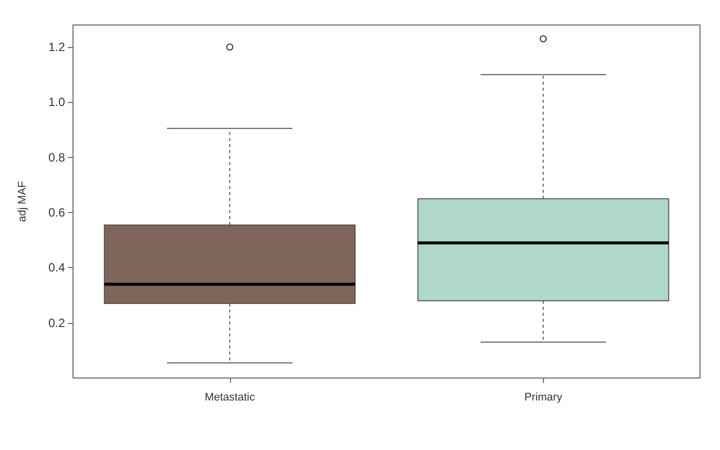 The image size is (720, 450). What do you see at coordinates (57, 267) in the screenshot?
I see `y-tick-label: 0.4` at bounding box center [57, 267].